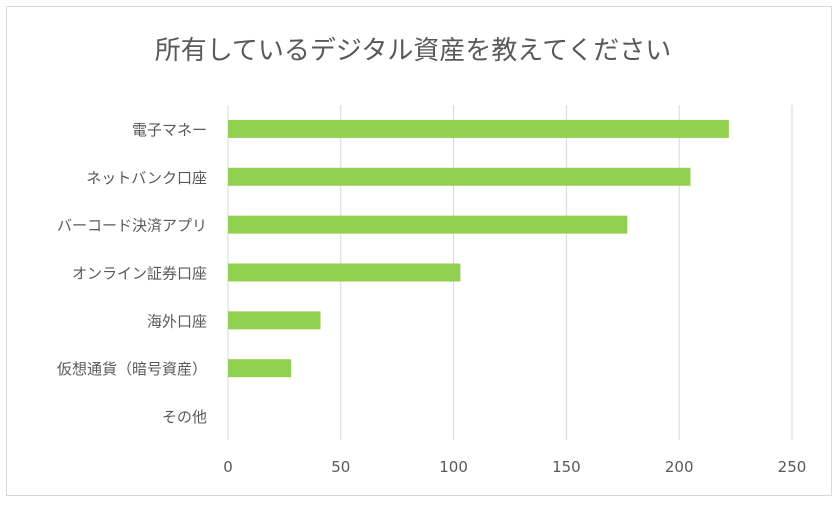  What do you see at coordinates (792, 467) in the screenshot?
I see `x-tick-label: 250` at bounding box center [792, 467].